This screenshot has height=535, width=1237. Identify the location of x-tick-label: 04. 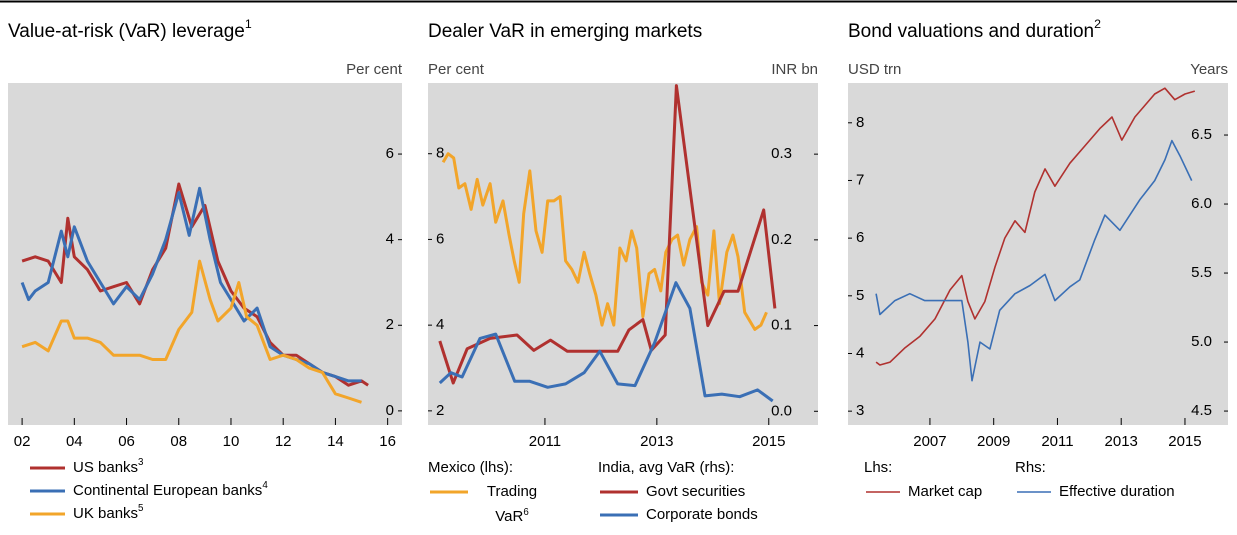
(74, 441).